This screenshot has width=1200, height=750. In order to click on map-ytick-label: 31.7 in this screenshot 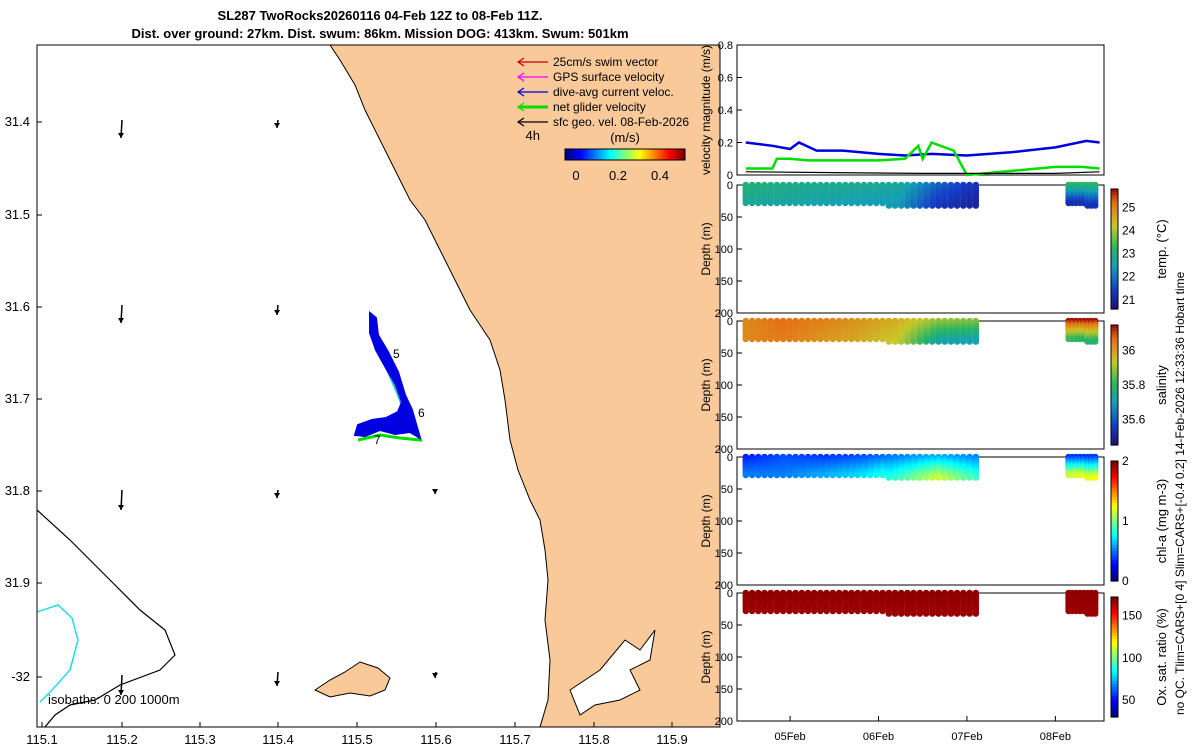, I will do `click(17, 398)`.